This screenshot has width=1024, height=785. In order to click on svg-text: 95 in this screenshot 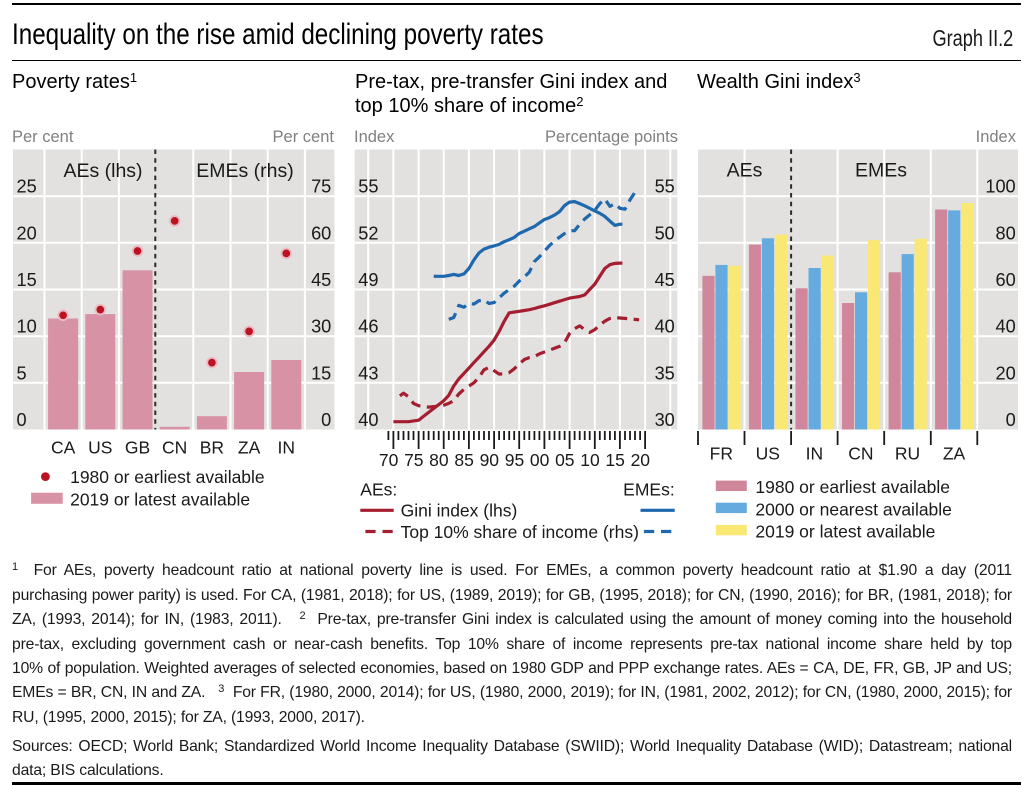, I will do `click(514, 460)`.